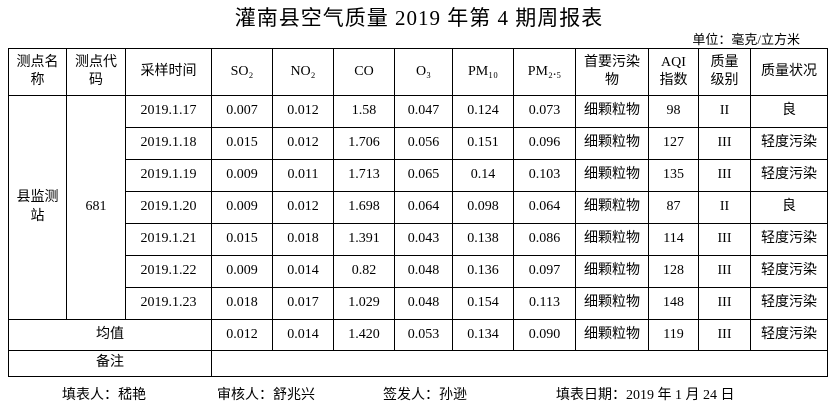 The height and width of the screenshot is (412, 838). What do you see at coordinates (544, 111) in the screenshot?
I see `pm25-cell: 0.073` at bounding box center [544, 111].